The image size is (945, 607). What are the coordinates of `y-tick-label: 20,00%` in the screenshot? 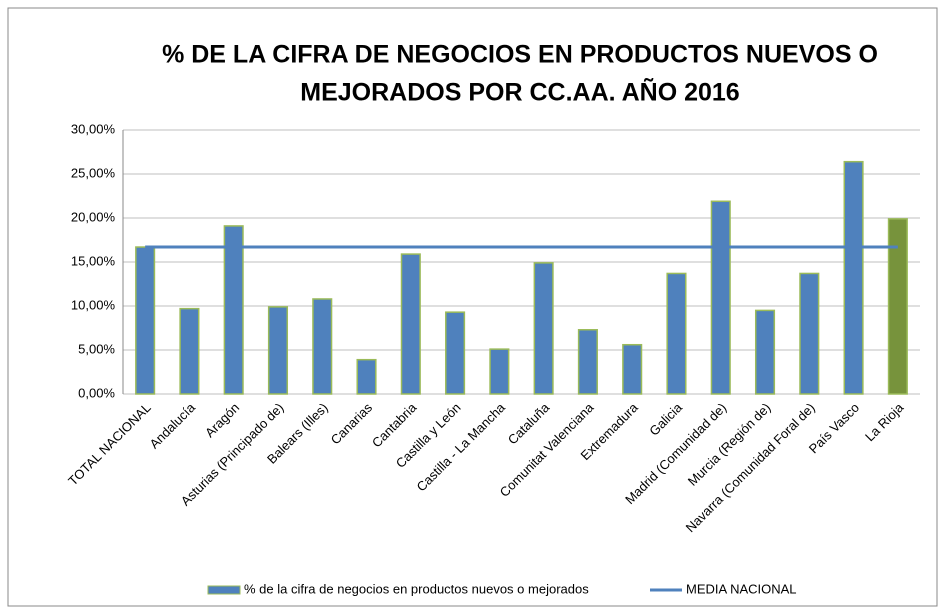 It's located at (93, 216).